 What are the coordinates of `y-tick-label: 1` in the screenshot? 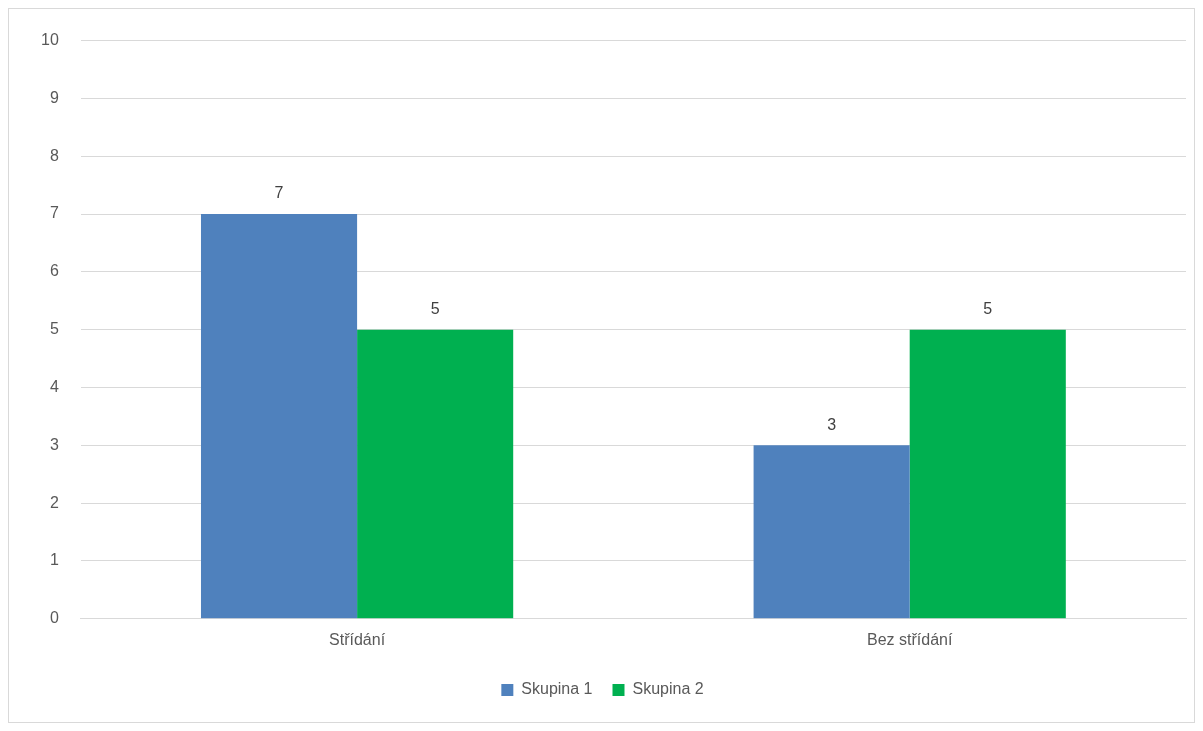 It's located at (54, 560).